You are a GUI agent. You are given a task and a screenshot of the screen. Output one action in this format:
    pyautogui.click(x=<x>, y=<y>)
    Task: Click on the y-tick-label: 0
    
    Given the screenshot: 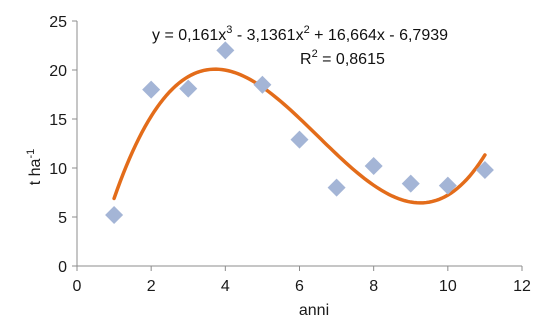 What is the action you would take?
    pyautogui.click(x=62, y=267)
    